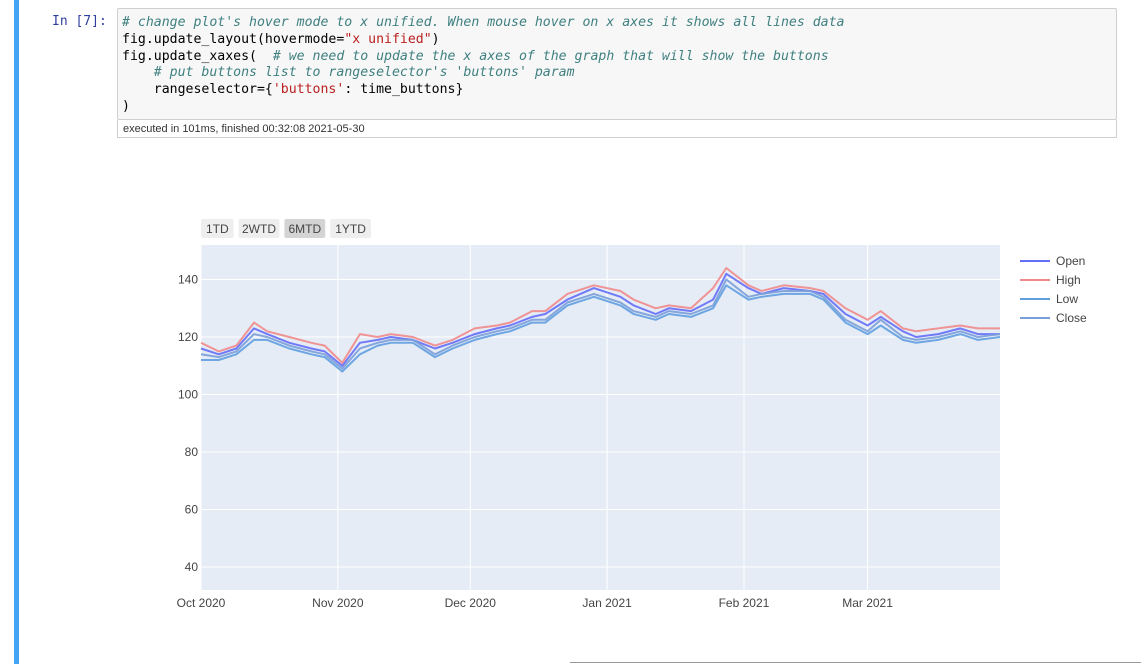 This screenshot has width=1141, height=664. Describe the element at coordinates (188, 337) in the screenshot. I see `y-tick-label: 120` at that location.